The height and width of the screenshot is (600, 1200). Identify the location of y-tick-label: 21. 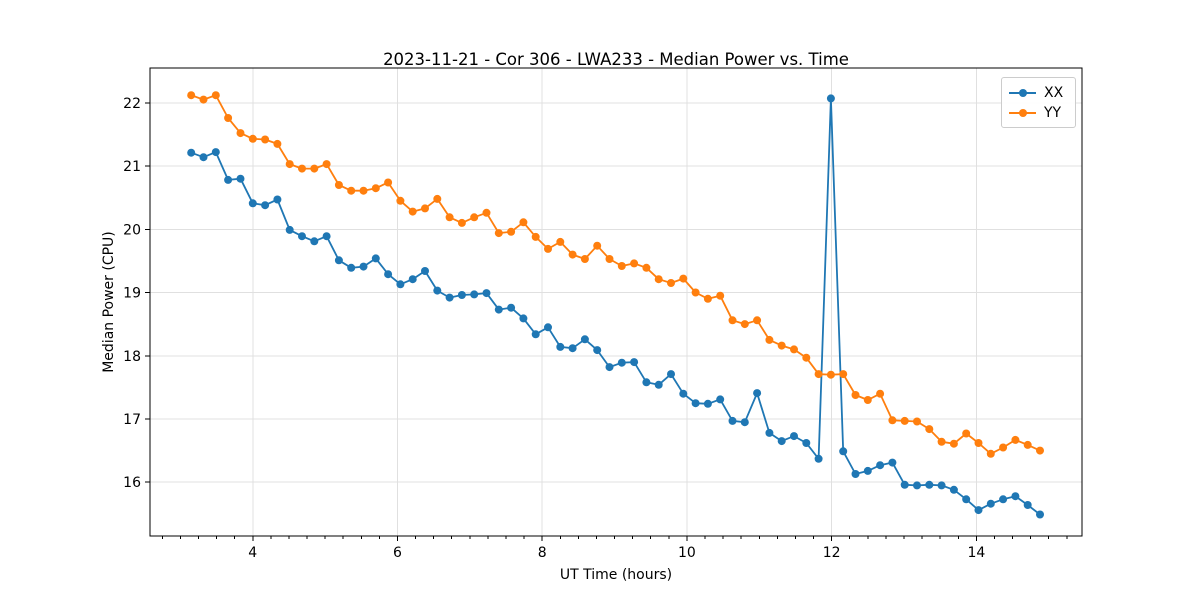
(132, 167).